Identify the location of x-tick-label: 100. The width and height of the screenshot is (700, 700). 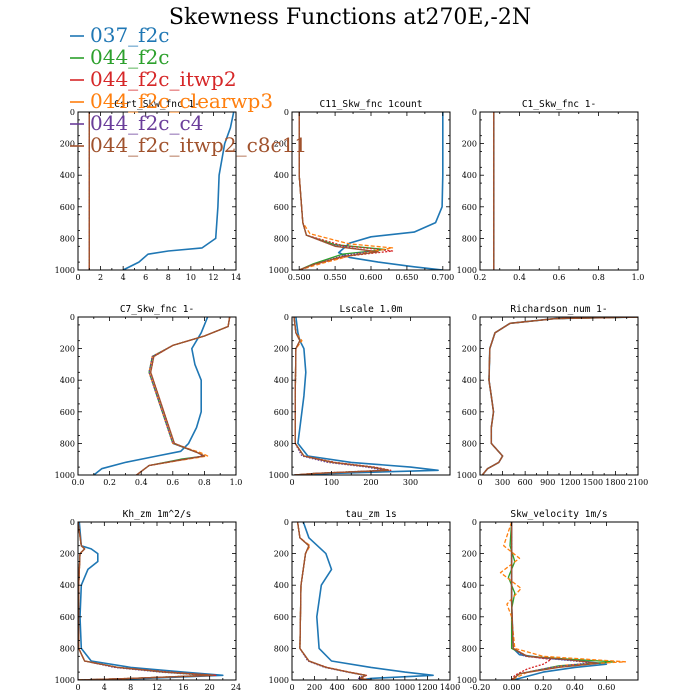
(331, 482).